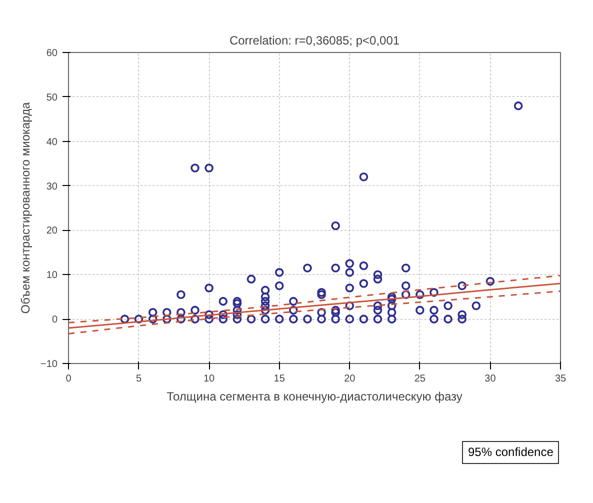 The height and width of the screenshot is (503, 593). I want to click on x-tick-label: 15, so click(280, 379).